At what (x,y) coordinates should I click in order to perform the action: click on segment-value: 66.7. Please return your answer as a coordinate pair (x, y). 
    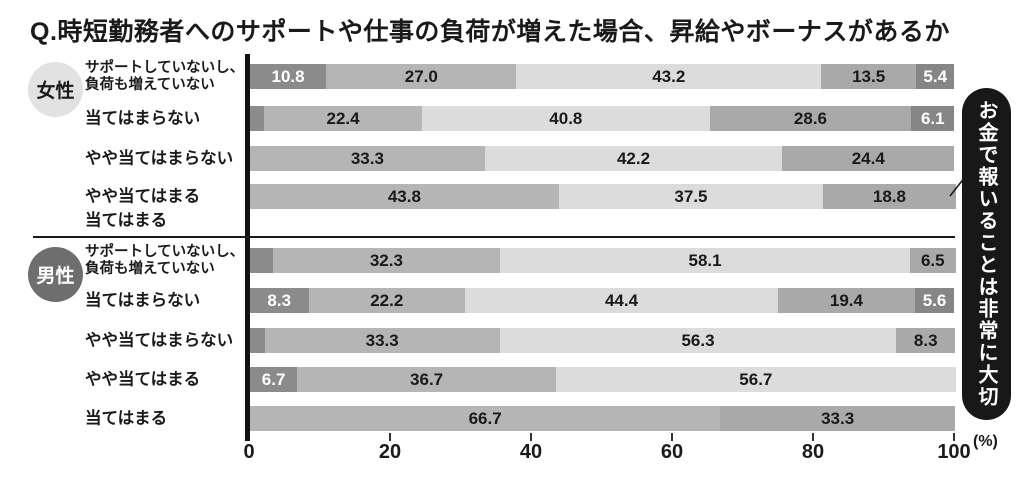
    Looking at the image, I should click on (485, 418).